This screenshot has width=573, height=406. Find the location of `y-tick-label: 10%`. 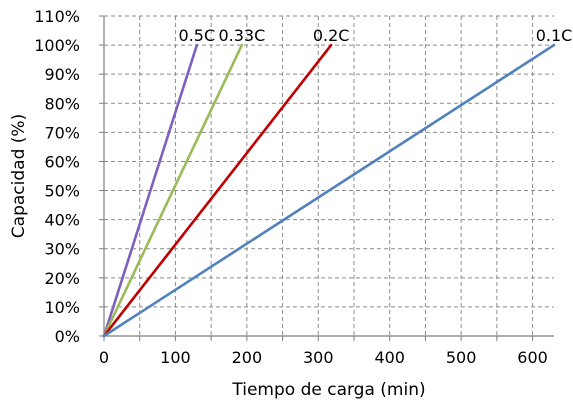

y-tick-label: 10% is located at coordinates (62, 307).